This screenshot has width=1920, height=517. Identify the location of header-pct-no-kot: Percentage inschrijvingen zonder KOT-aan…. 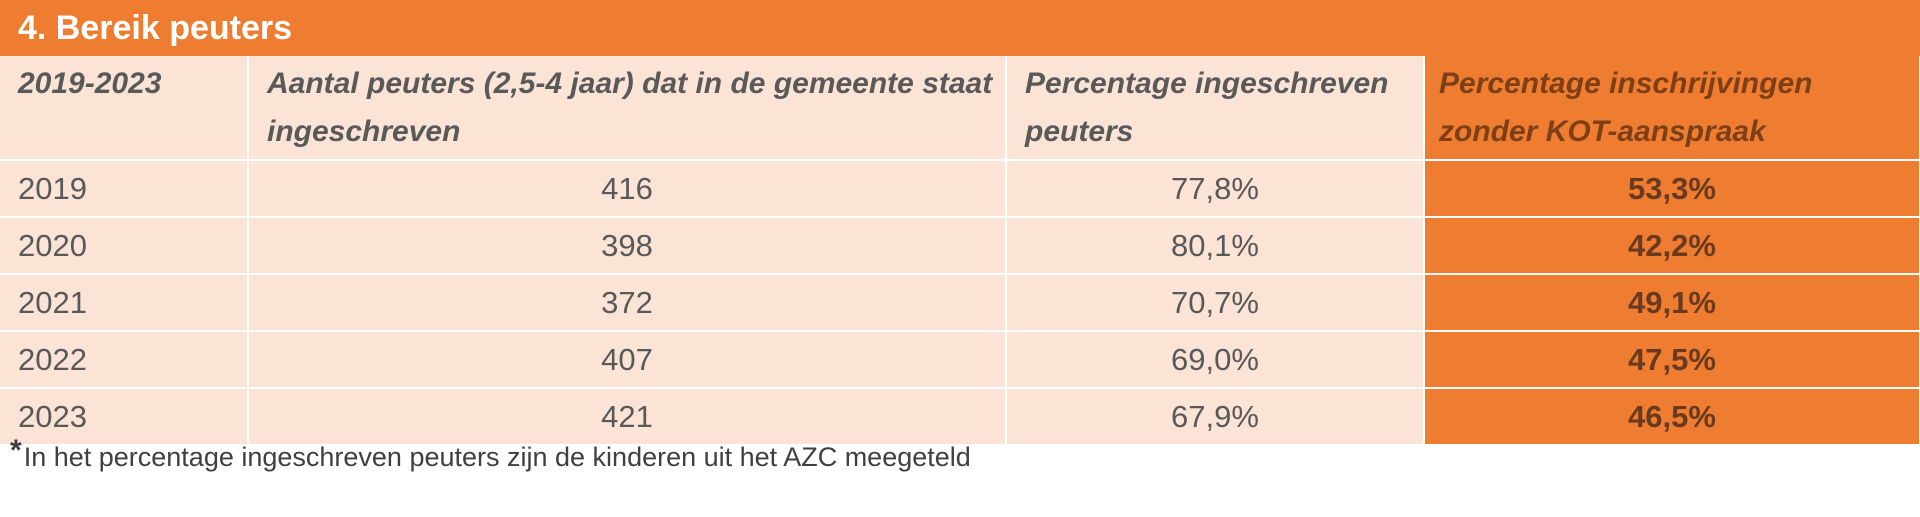
(1672, 108).